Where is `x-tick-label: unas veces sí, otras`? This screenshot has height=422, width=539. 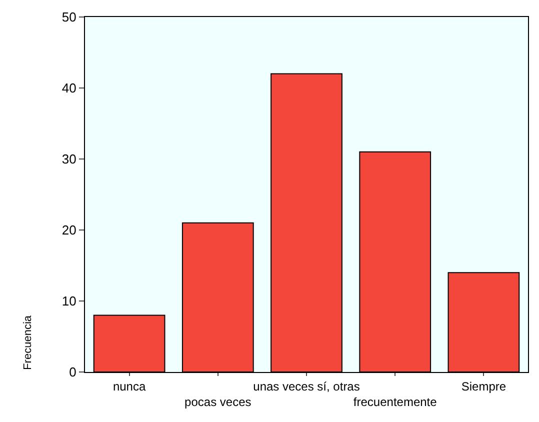
x-tick-label: unas veces sí, otras is located at coordinates (306, 386).